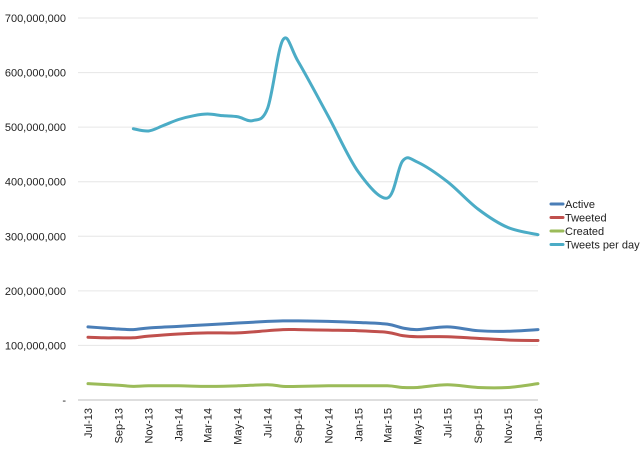  What do you see at coordinates (584, 232) in the screenshot?
I see `legend-label: Created` at bounding box center [584, 232].